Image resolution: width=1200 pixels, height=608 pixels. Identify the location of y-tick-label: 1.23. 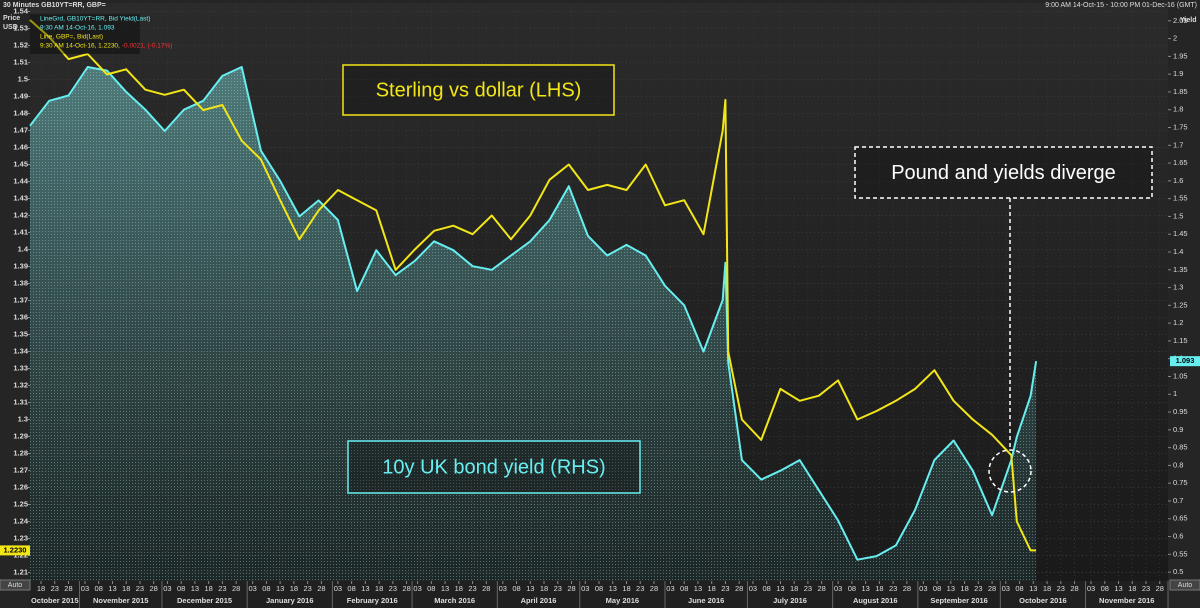
(20, 537).